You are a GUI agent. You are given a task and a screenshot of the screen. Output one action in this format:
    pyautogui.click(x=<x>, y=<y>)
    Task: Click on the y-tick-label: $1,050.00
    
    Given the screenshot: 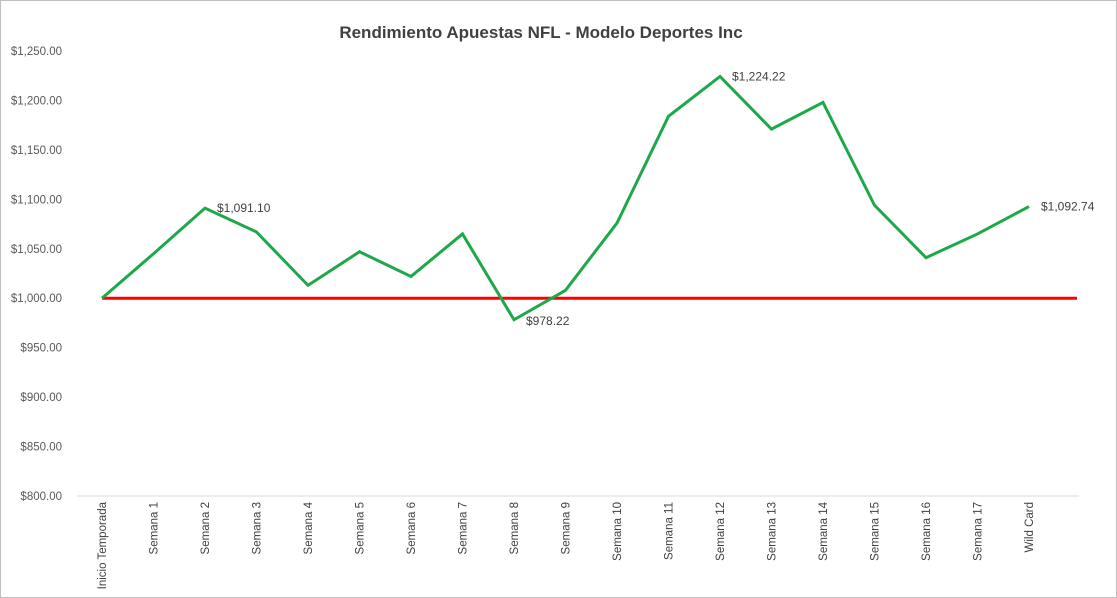 What is the action you would take?
    pyautogui.click(x=36, y=250)
    